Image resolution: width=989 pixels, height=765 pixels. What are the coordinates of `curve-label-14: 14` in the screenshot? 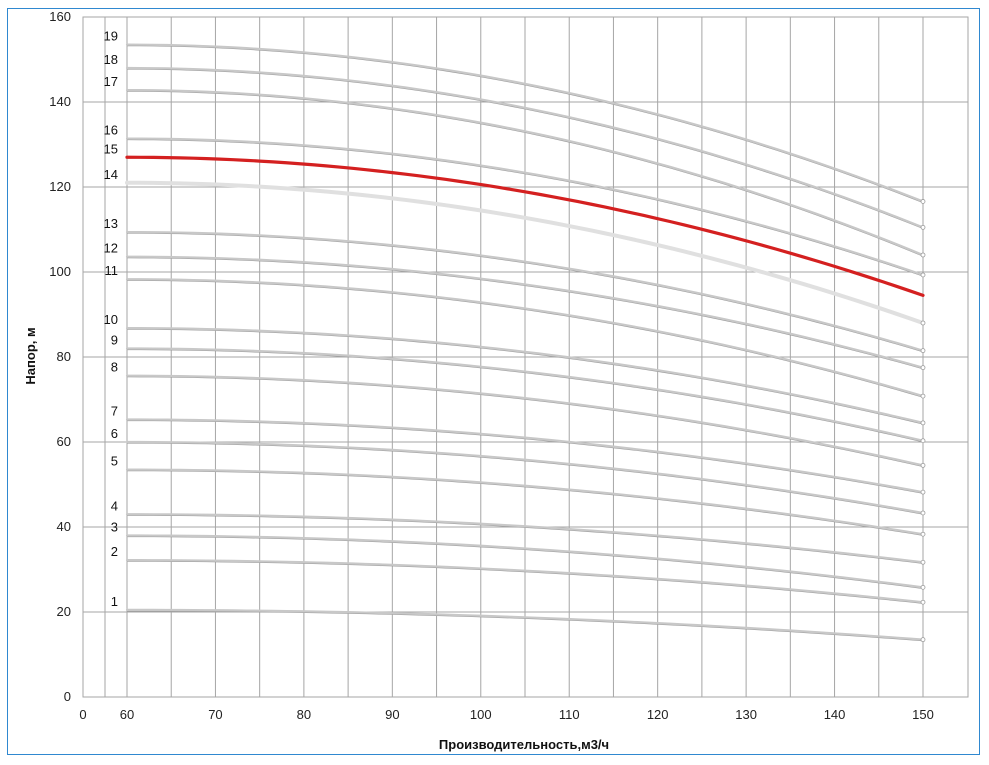 It's located at (111, 174).